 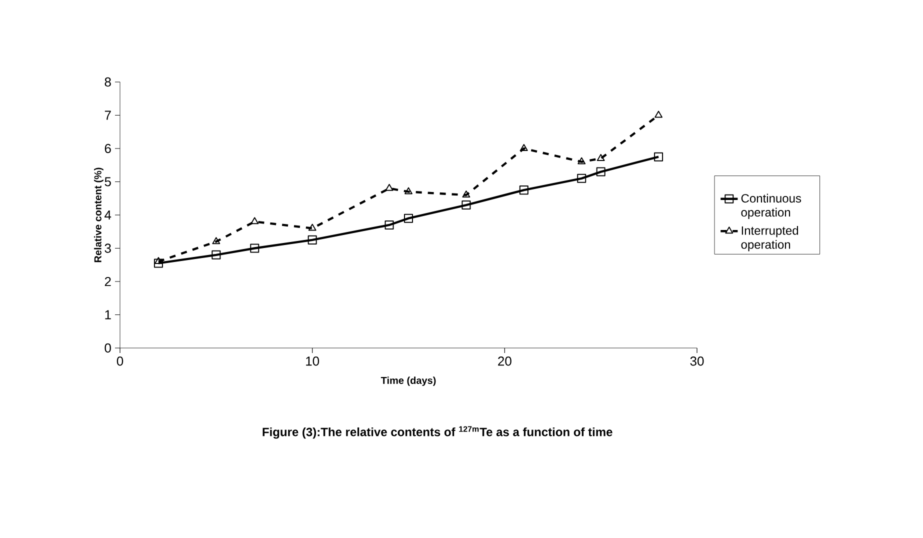 What do you see at coordinates (108, 315) in the screenshot?
I see `y-tick-label: 1` at bounding box center [108, 315].